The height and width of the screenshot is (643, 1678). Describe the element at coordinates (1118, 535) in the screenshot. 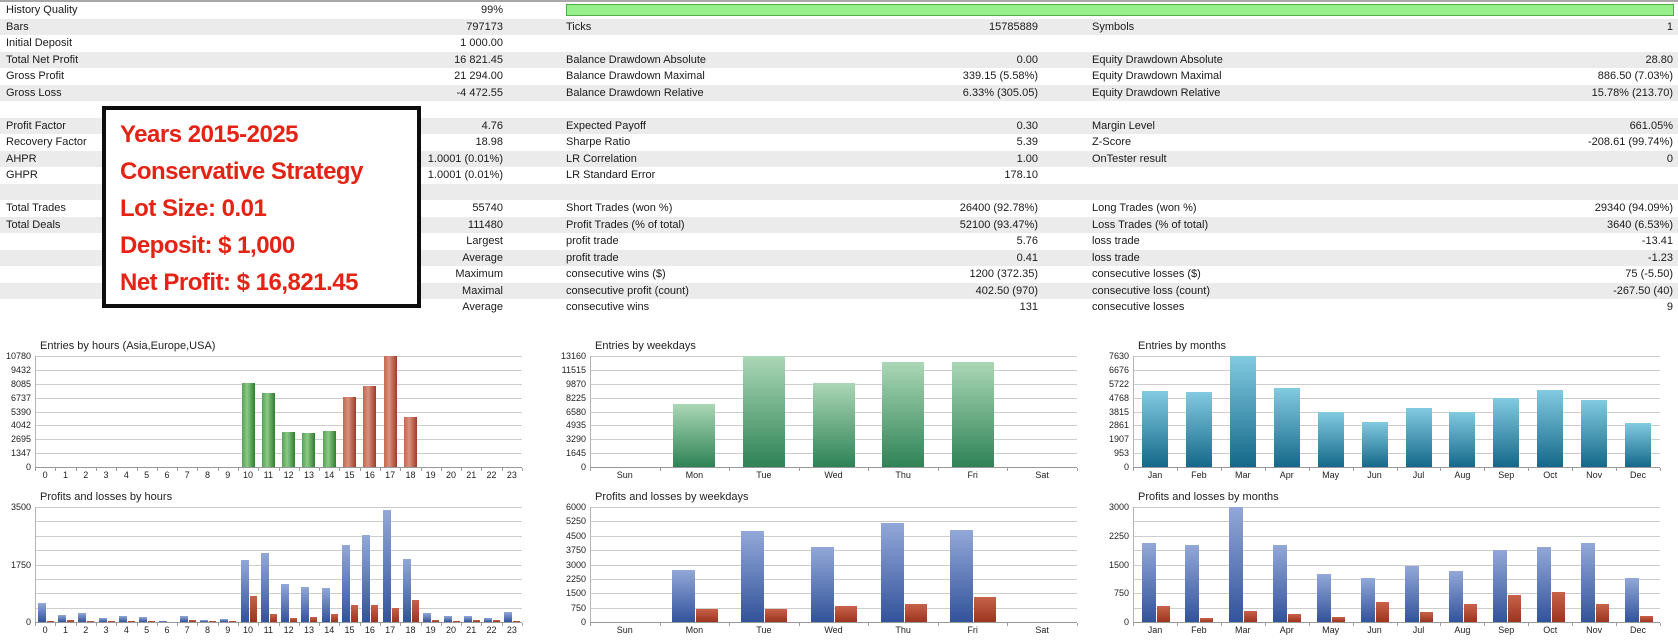

I see `y-tick-label: 2250` at that location.